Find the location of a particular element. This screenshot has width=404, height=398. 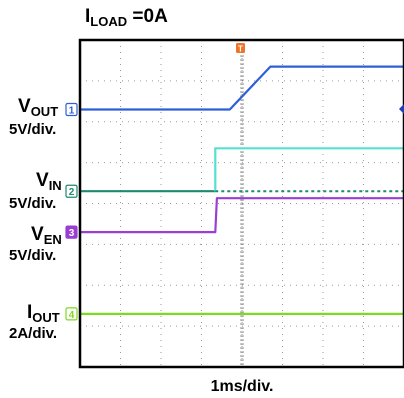

ch1-label: VOUT is located at coordinates (38, 107).